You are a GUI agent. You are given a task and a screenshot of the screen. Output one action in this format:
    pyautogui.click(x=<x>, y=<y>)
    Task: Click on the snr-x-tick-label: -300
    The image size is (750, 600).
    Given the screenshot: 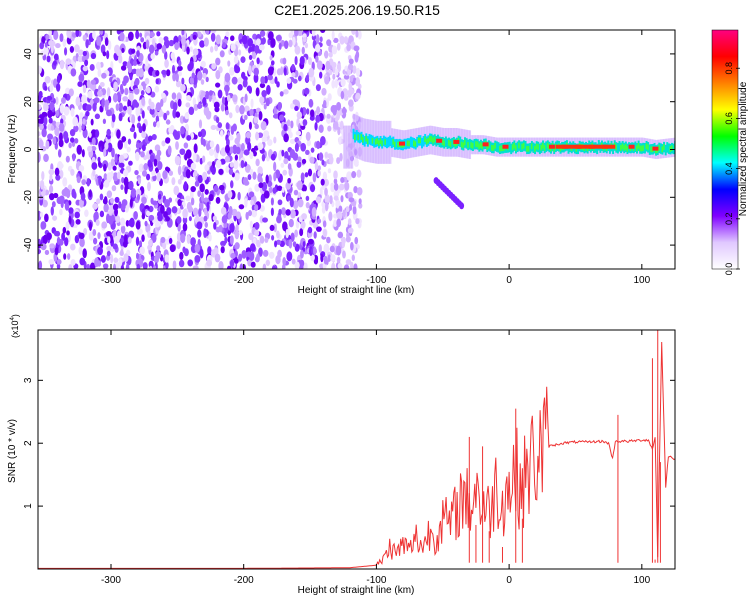 What is the action you would take?
    pyautogui.click(x=111, y=580)
    